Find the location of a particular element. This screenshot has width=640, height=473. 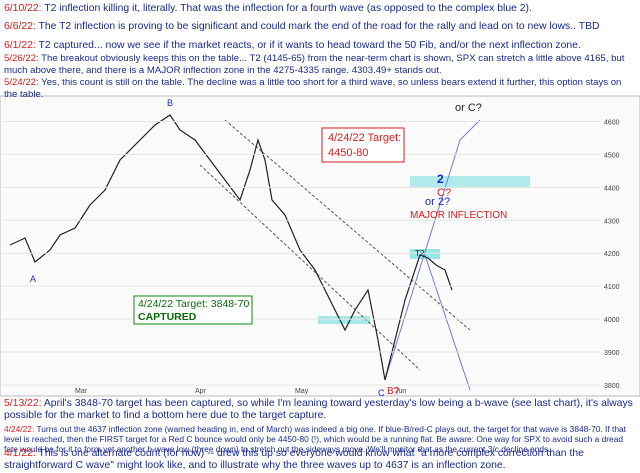

y-tick-label: 4100 is located at coordinates (612, 287).